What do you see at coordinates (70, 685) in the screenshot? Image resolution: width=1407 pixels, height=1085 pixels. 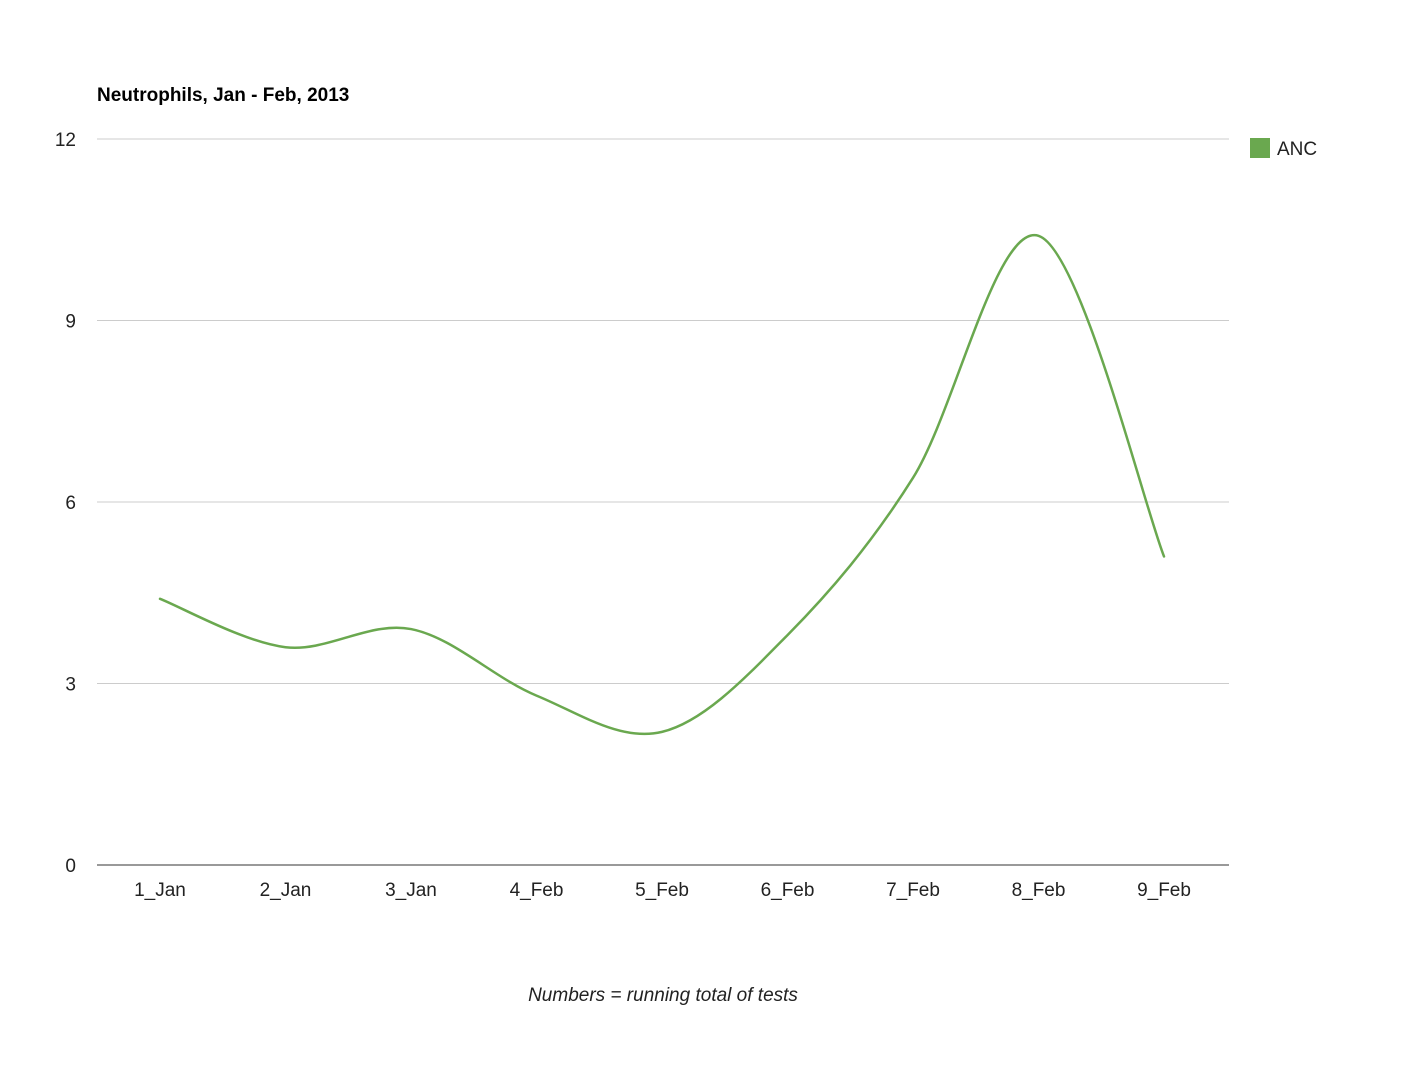 I see `y-tick-label: 3` at bounding box center [70, 685].